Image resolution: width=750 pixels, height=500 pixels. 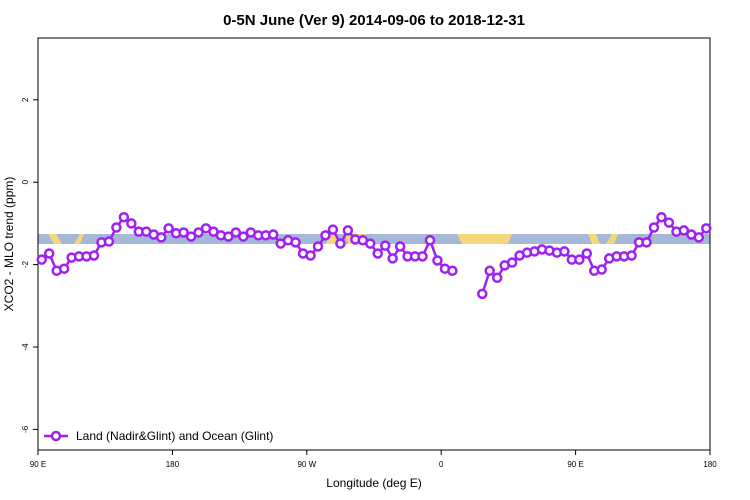 What do you see at coordinates (25, 99) in the screenshot?
I see `y-tick-label: 2` at bounding box center [25, 99].